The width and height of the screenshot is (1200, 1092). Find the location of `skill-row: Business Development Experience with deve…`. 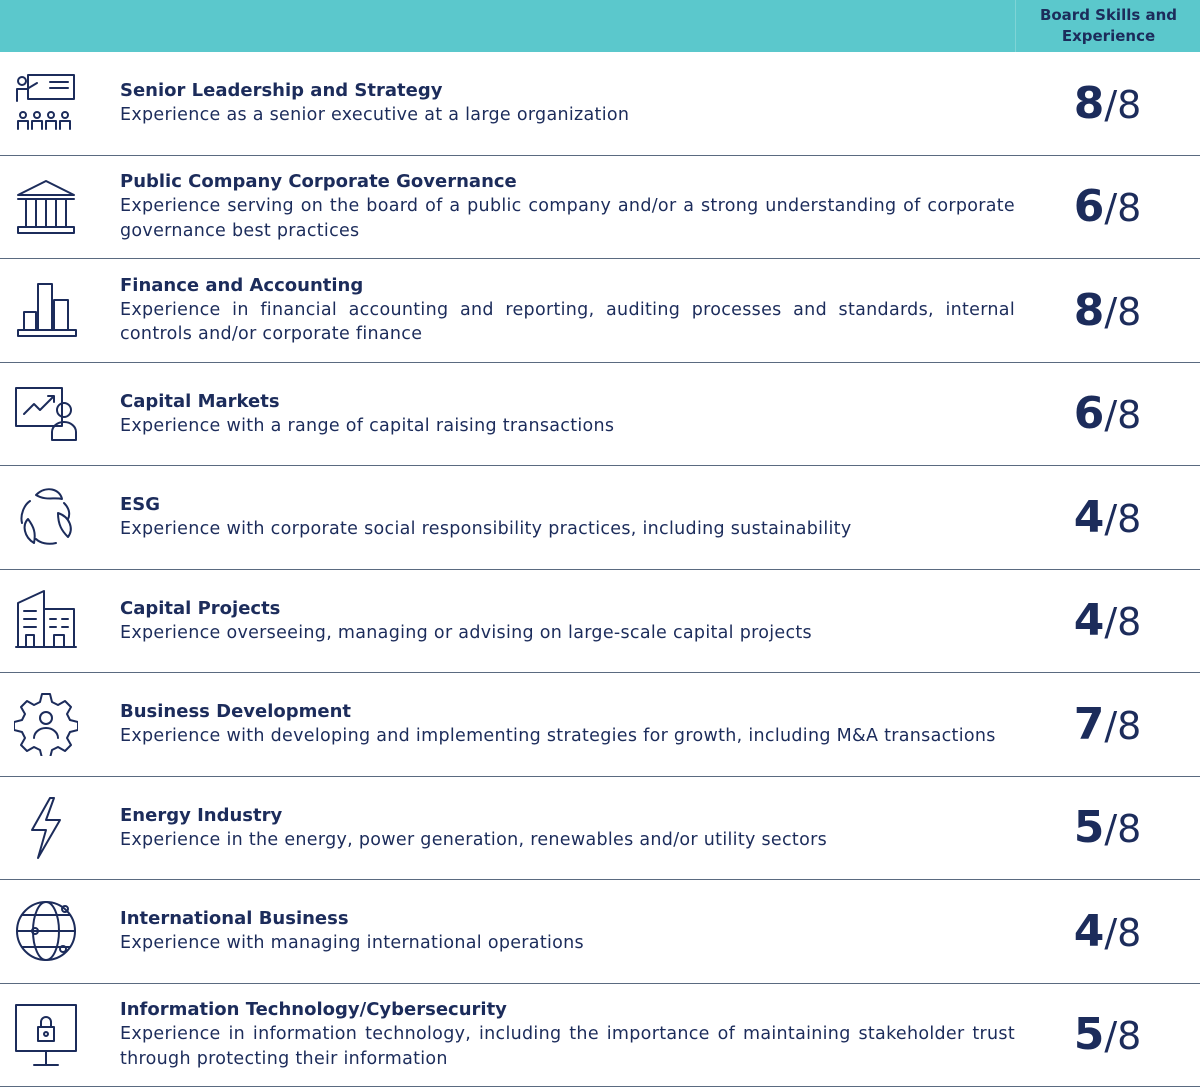

skill-row: Business Development Experience with deve… is located at coordinates (600, 725).